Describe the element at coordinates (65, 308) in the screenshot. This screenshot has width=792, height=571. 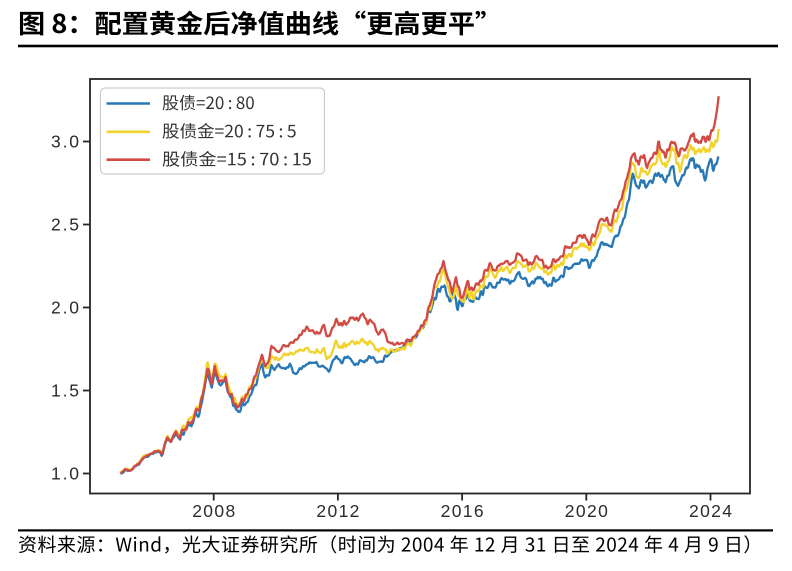
I see `svg-text: 2.0` at that location.